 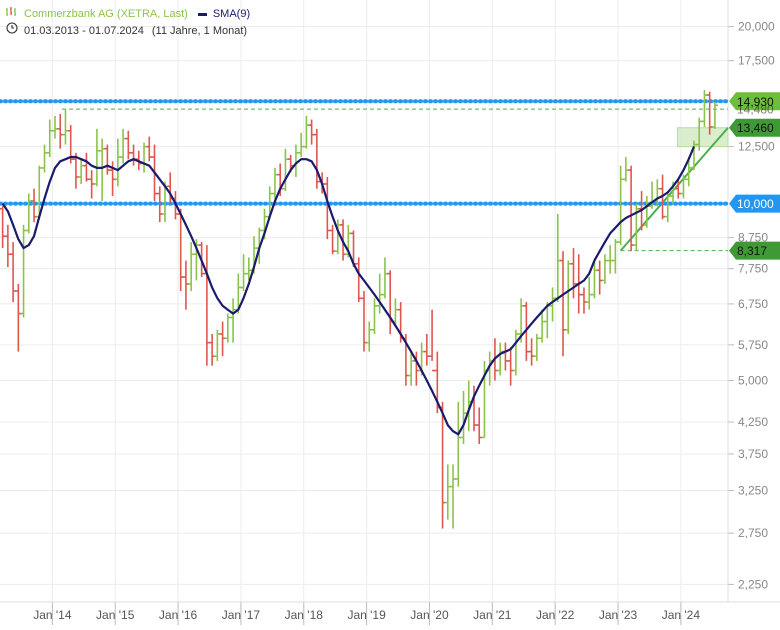 I want to click on price-badge-label: 13,460, so click(x=755, y=128).